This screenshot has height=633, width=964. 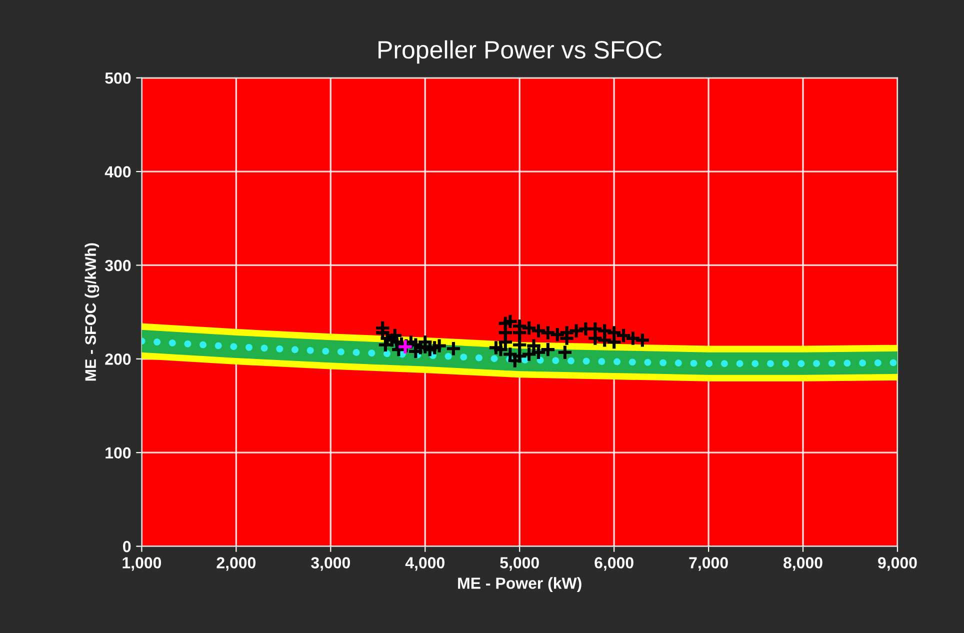 What do you see at coordinates (424, 564) in the screenshot?
I see `x-tick-label: 4,000` at bounding box center [424, 564].